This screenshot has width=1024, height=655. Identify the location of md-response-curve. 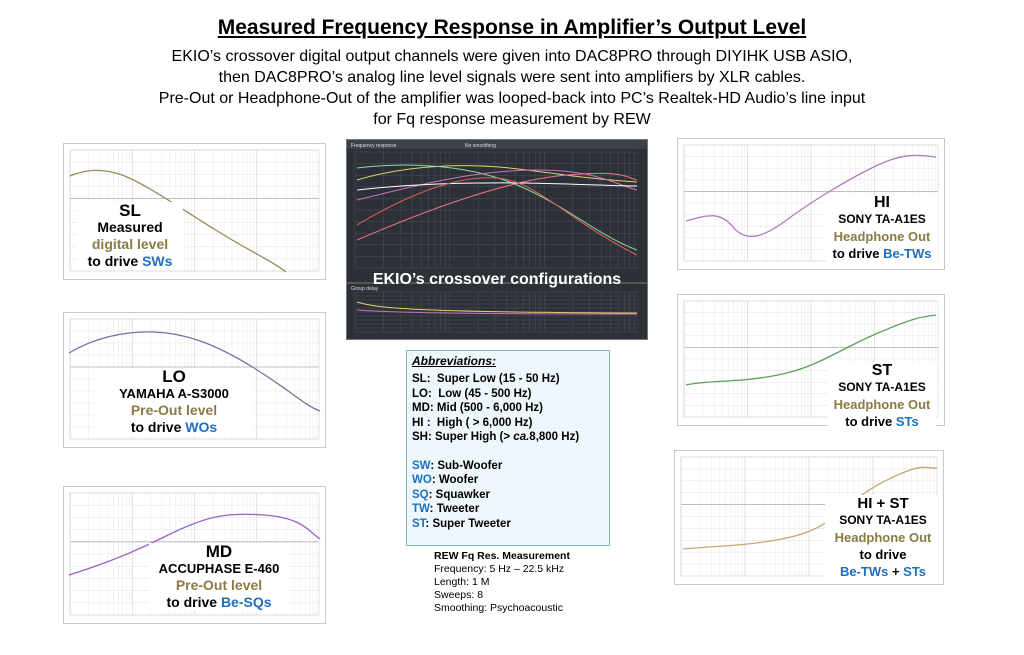
(194, 544).